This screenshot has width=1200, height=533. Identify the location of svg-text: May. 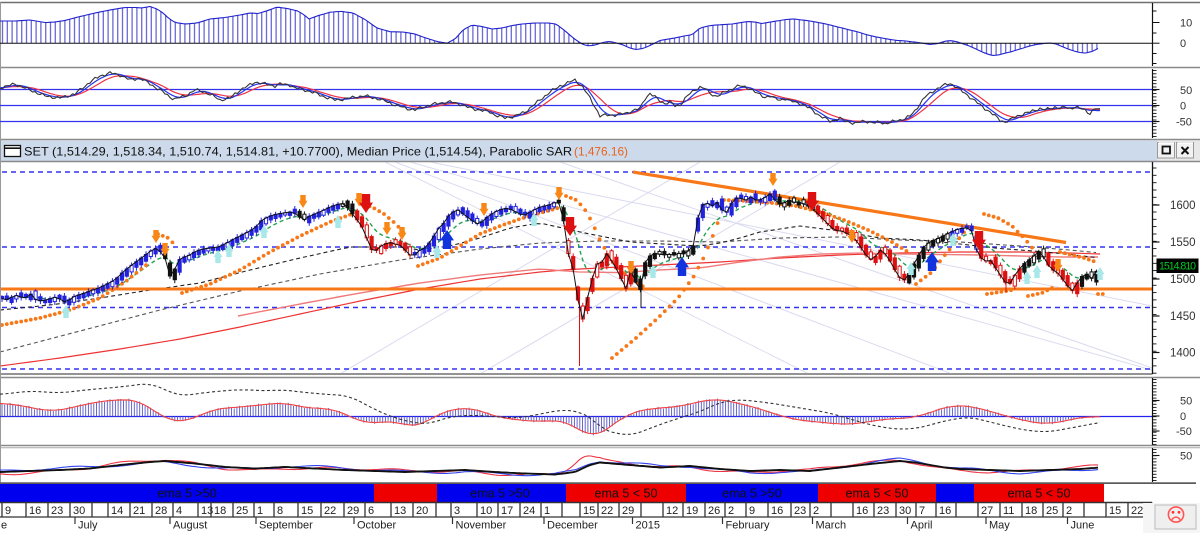
(999, 526).